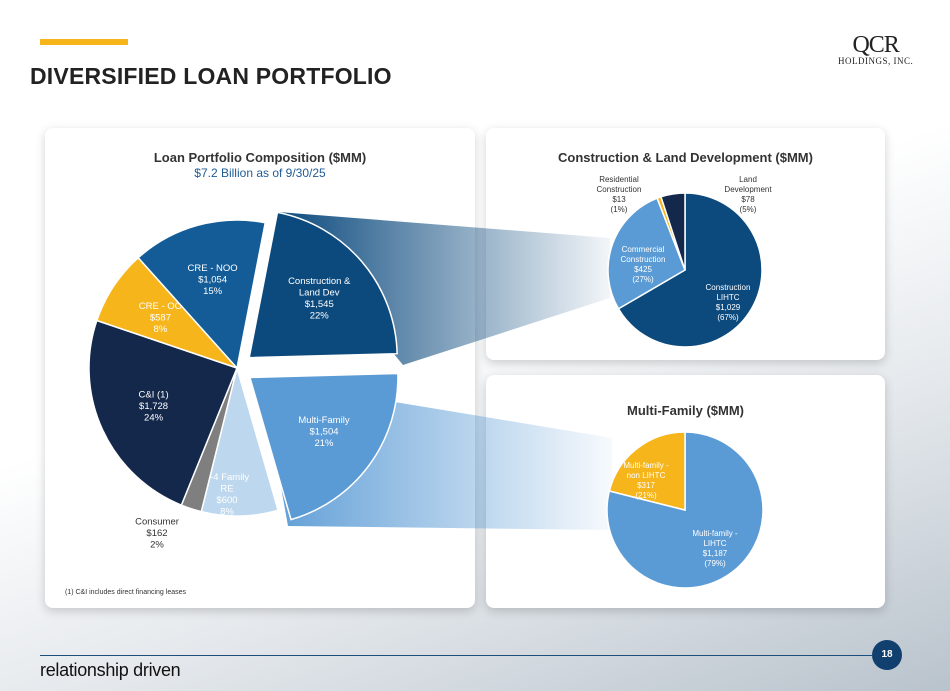 The height and width of the screenshot is (691, 950). Describe the element at coordinates (728, 302) in the screenshot. I see `data-label: Construction LIHTC $1,029 (67%)` at that location.